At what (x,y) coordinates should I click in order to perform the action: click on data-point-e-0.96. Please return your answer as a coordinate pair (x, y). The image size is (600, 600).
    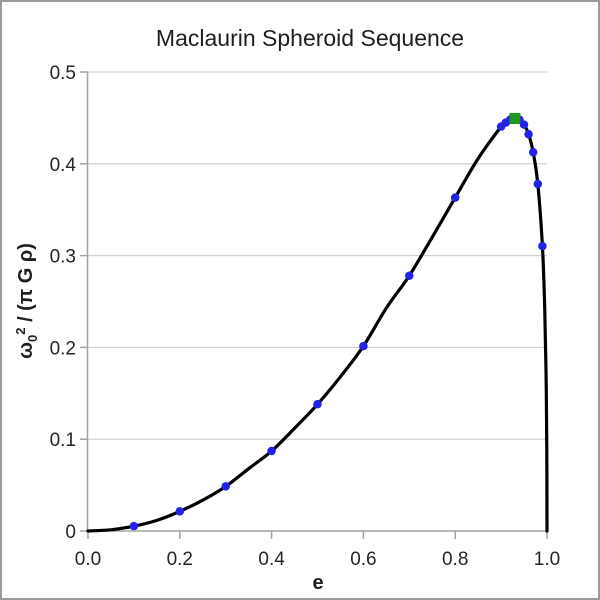
    Looking at the image, I should click on (528, 134).